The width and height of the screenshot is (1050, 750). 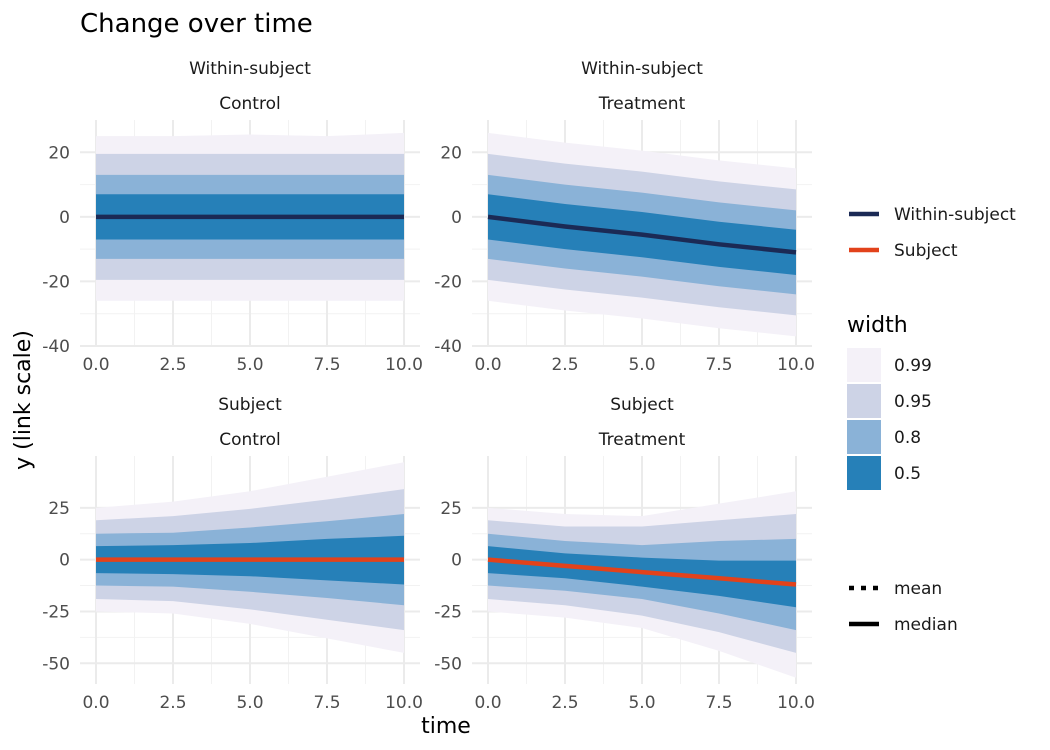 What do you see at coordinates (926, 625) in the screenshot?
I see `legend-linetype-label: median` at bounding box center [926, 625].